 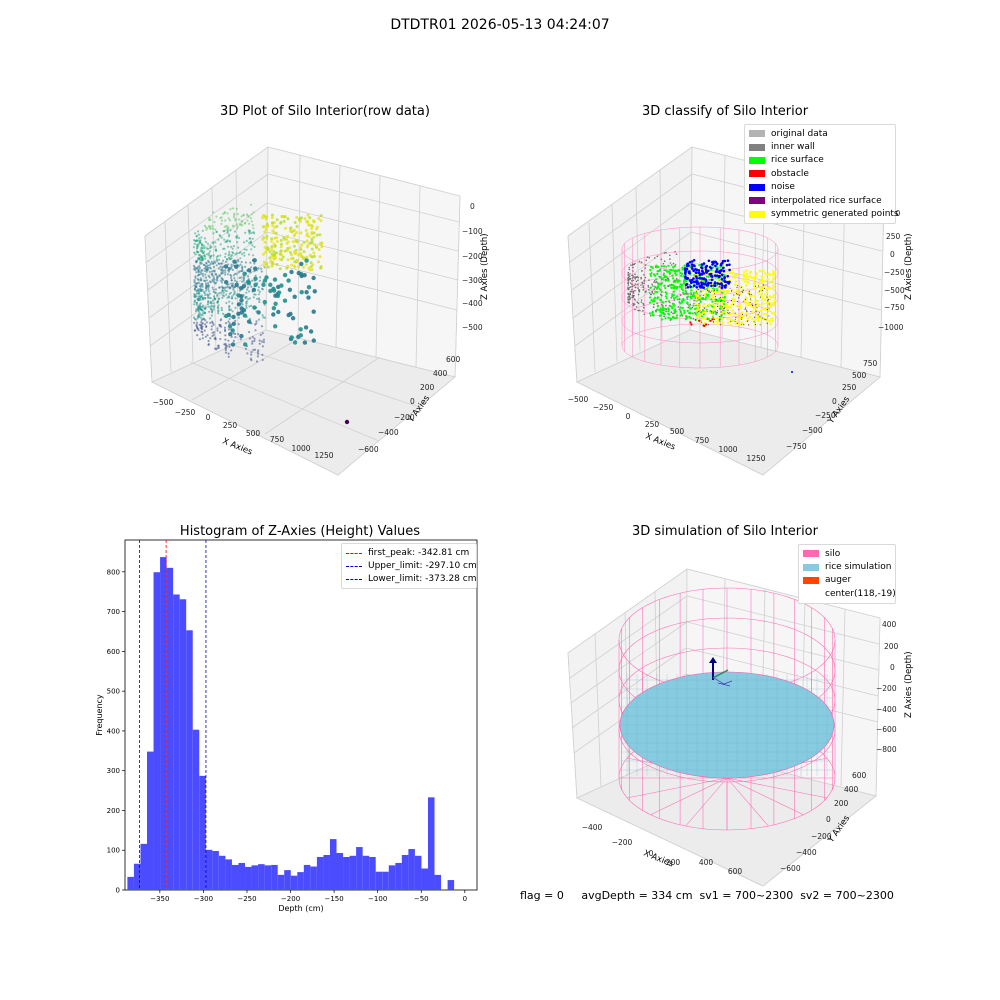 What do you see at coordinates (892, 254) in the screenshot?
I see `z-tick: 0` at bounding box center [892, 254].